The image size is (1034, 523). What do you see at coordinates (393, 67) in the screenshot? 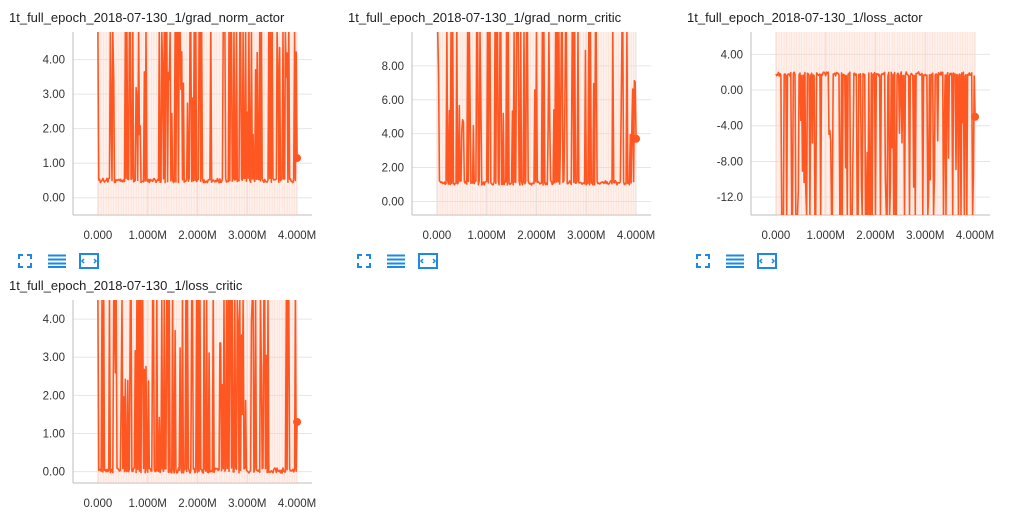
I see `y-tick-label: 8.00` at bounding box center [393, 67].